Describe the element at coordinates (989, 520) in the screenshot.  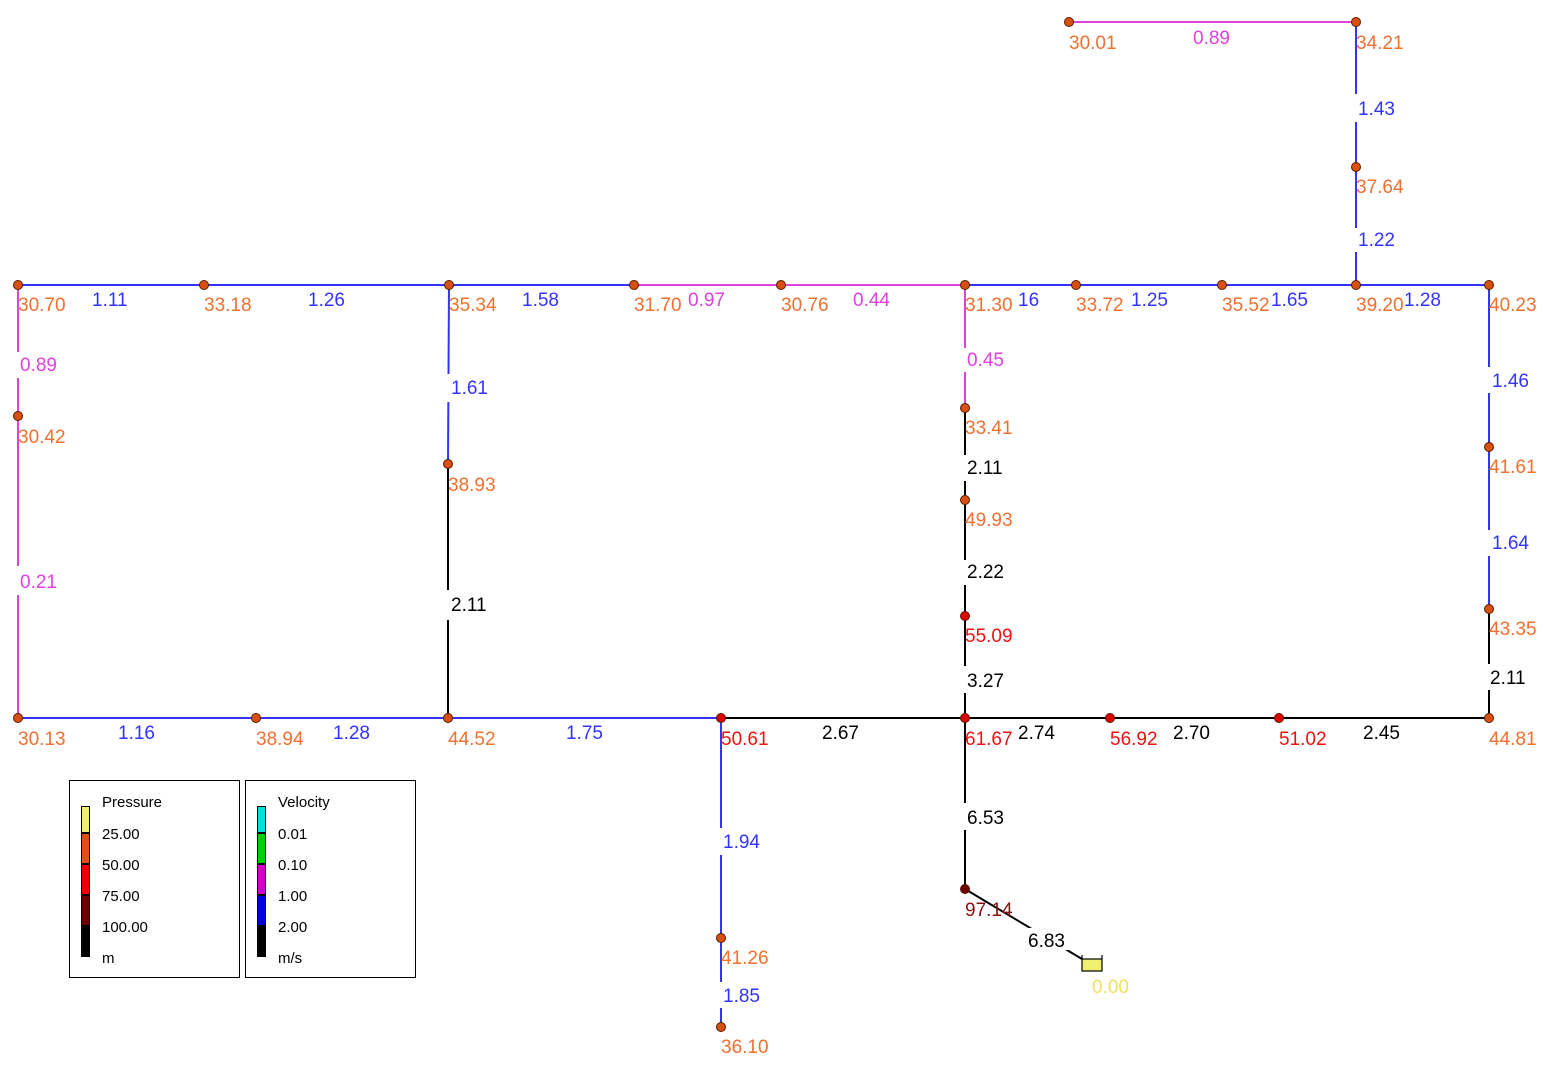
I see `node-pressure-label: 49.93` at that location.